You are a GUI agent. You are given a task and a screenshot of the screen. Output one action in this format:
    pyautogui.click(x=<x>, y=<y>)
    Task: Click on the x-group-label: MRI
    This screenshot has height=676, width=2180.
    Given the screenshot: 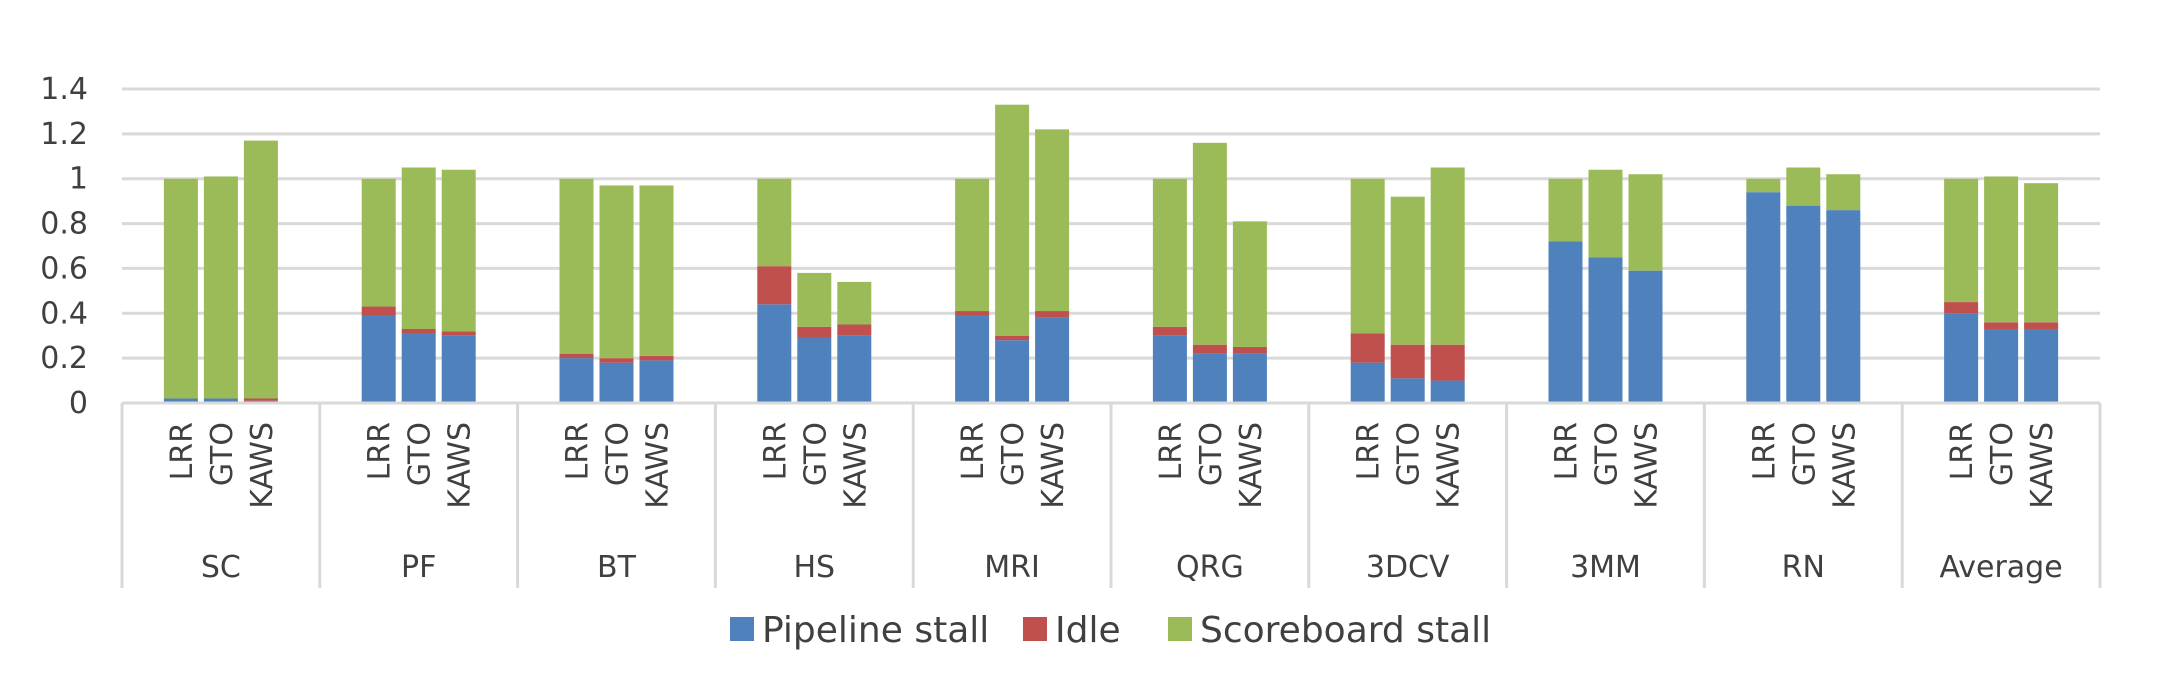 What is the action you would take?
    pyautogui.click(x=1012, y=567)
    